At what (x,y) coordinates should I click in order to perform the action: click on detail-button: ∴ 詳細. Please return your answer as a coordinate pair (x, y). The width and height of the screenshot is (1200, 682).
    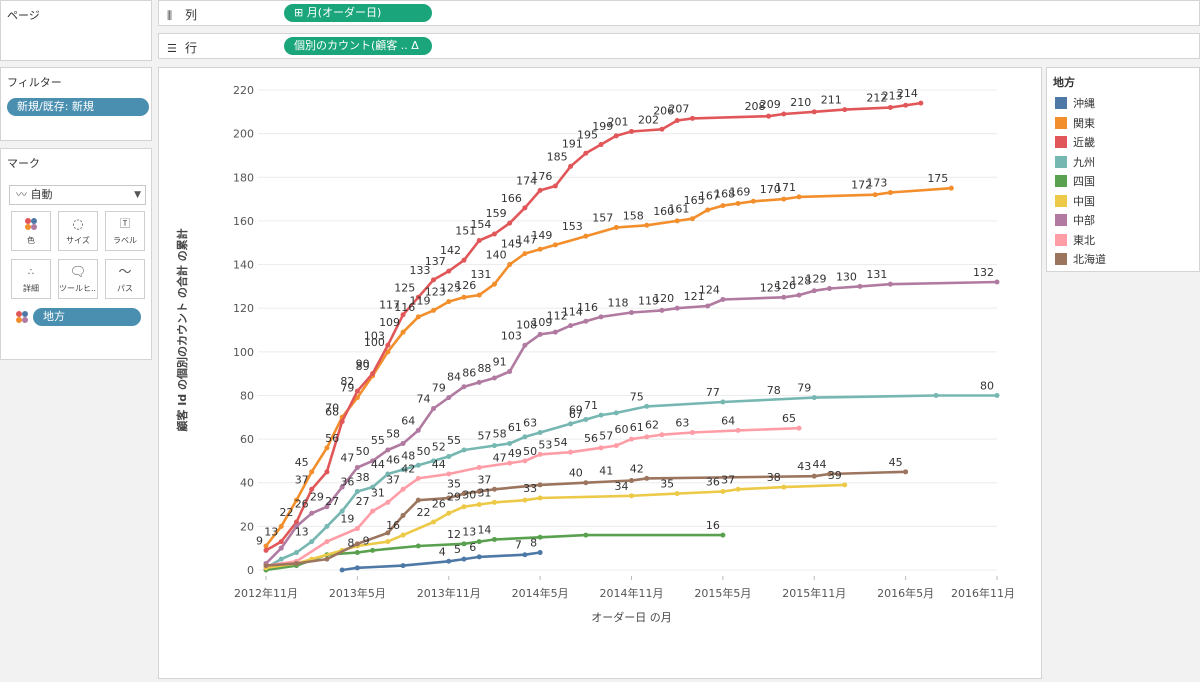
    Looking at the image, I should click on (31, 279).